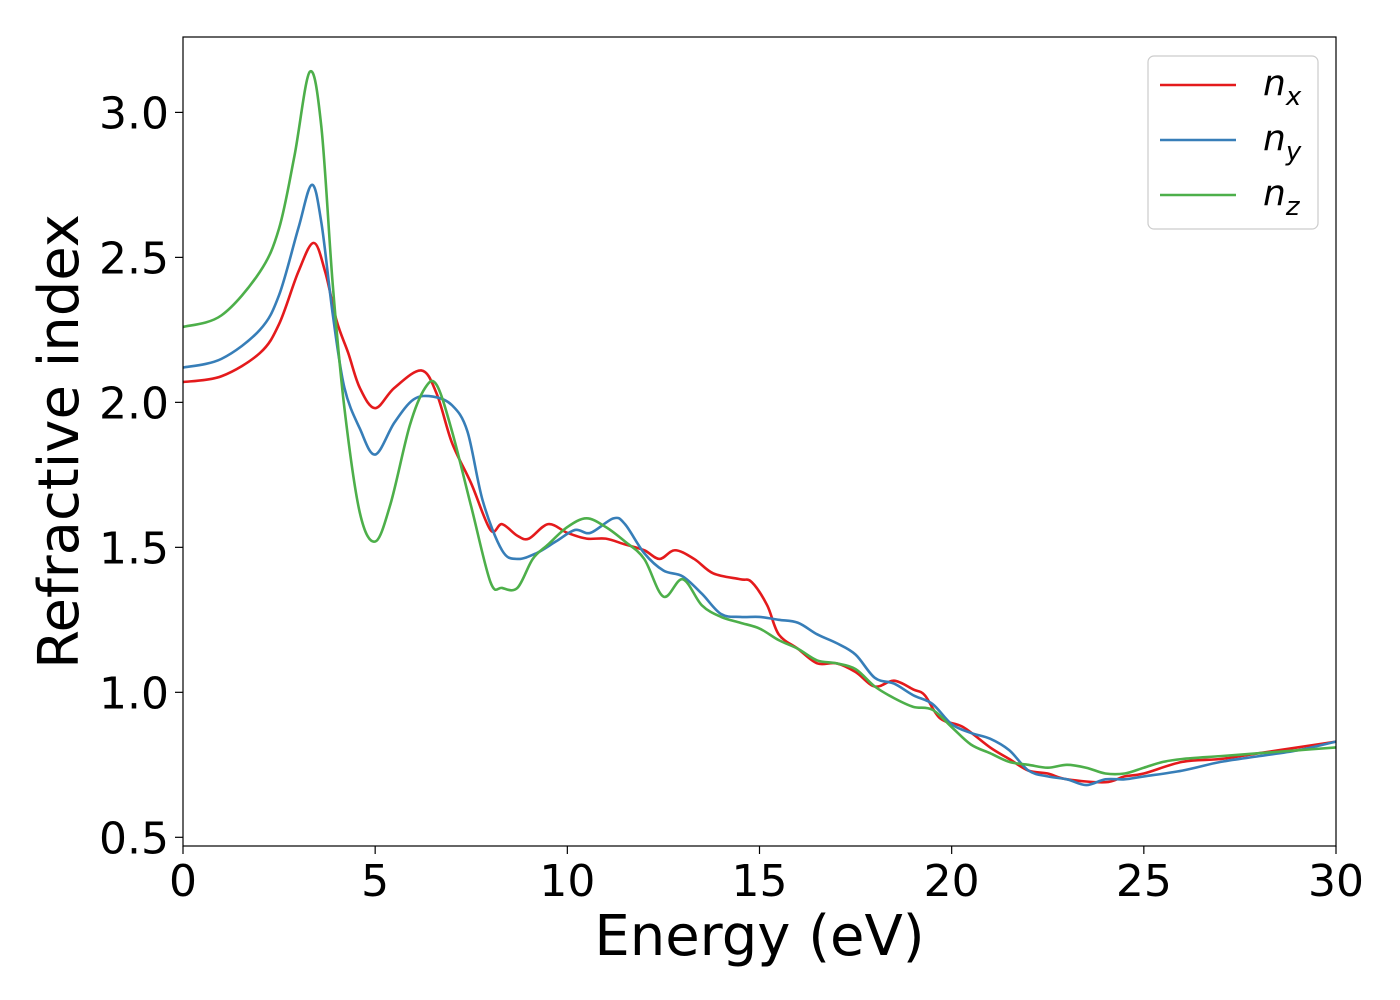  What do you see at coordinates (952, 881) in the screenshot?
I see `x-tick-label: 20` at bounding box center [952, 881].